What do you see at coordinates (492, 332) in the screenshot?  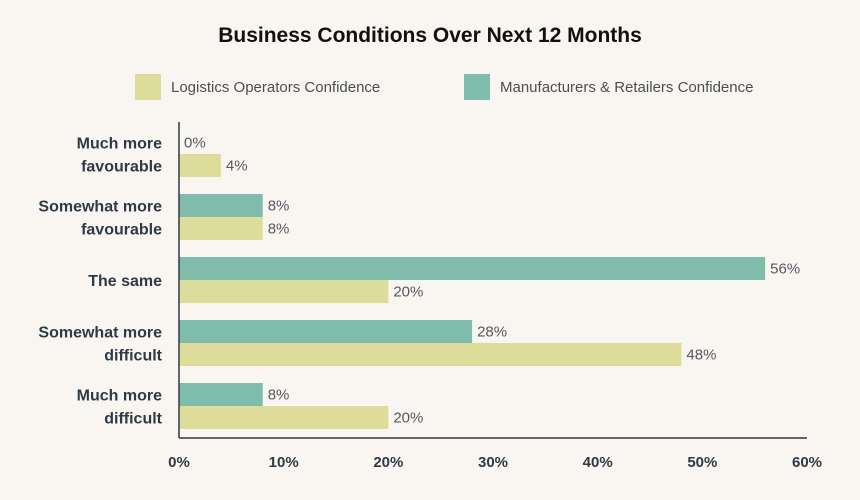 I see `data-label: 28%` at bounding box center [492, 332].